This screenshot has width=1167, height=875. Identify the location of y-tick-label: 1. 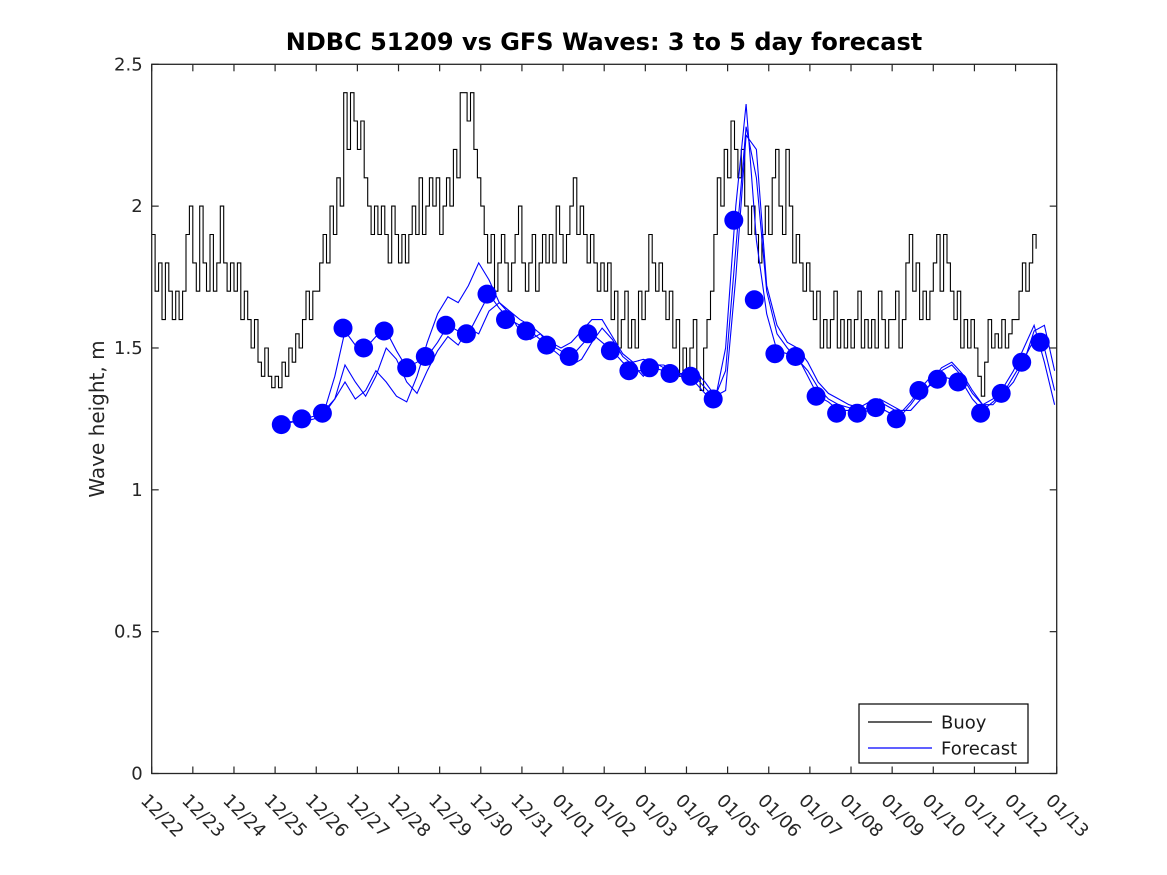
(136, 490).